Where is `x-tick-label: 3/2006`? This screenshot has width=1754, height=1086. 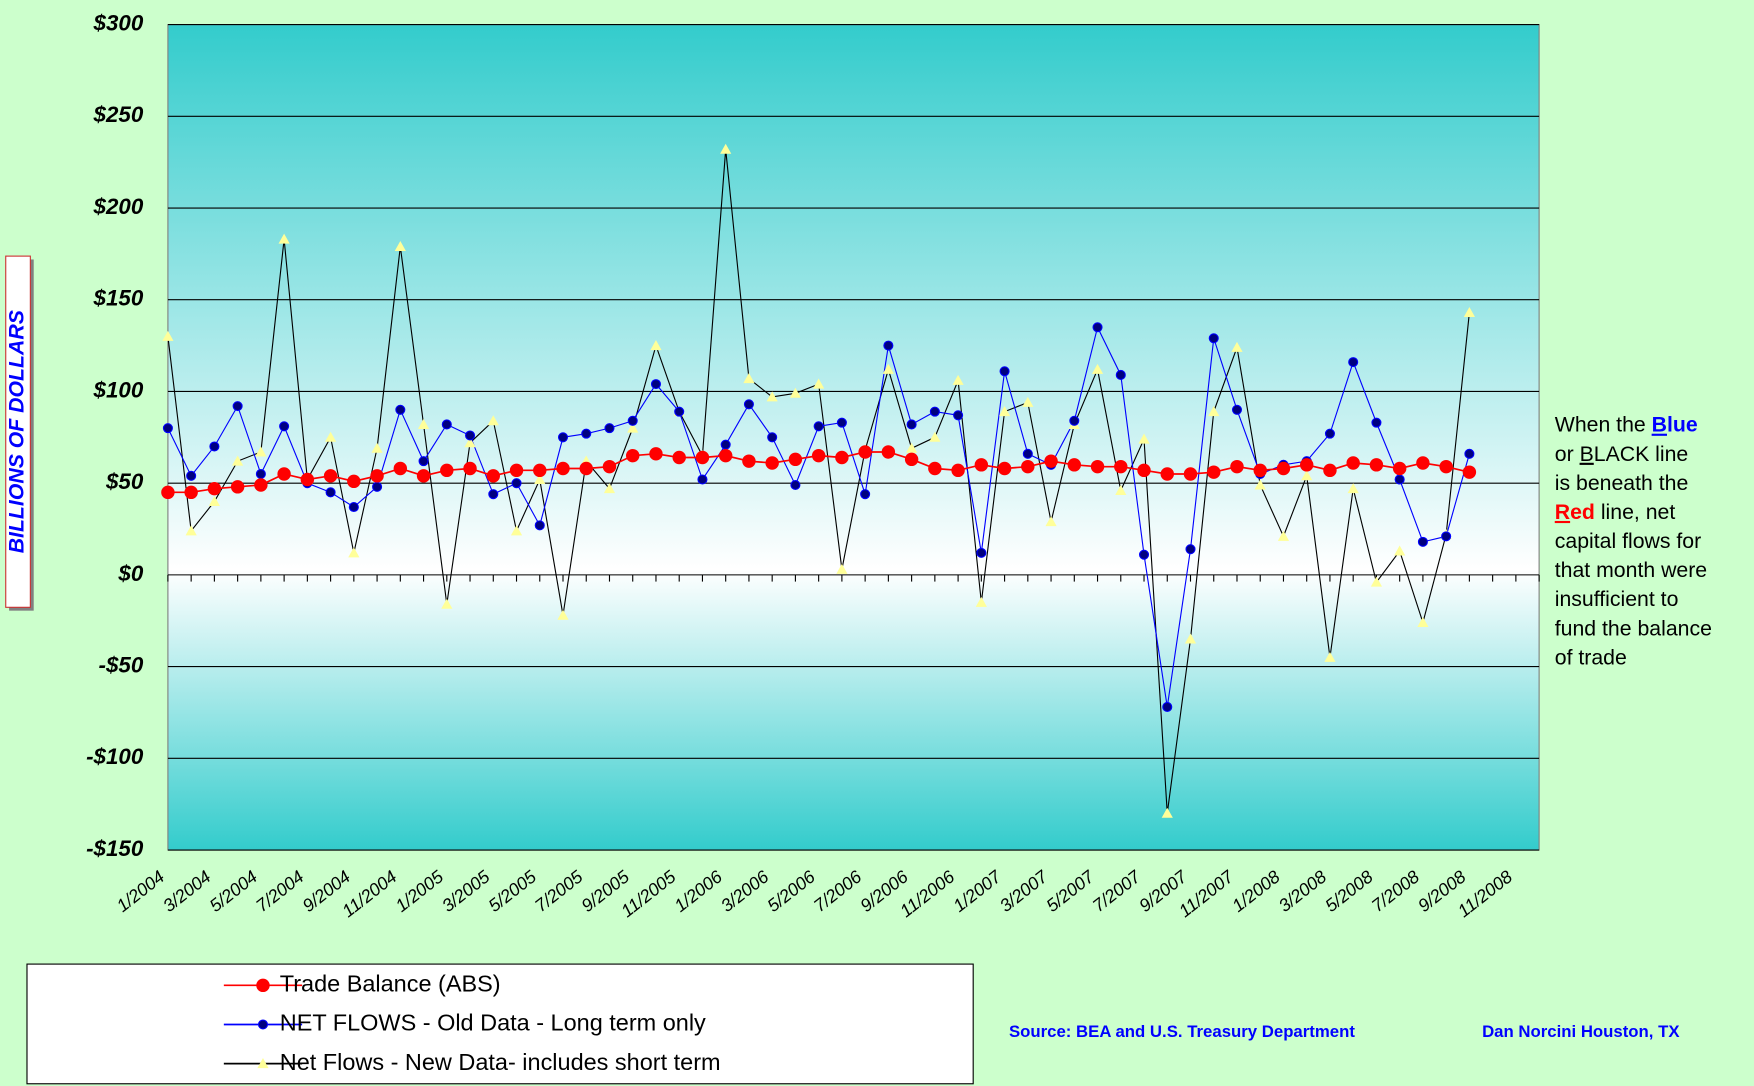 x-tick-label: 3/2006 is located at coordinates (744, 890).